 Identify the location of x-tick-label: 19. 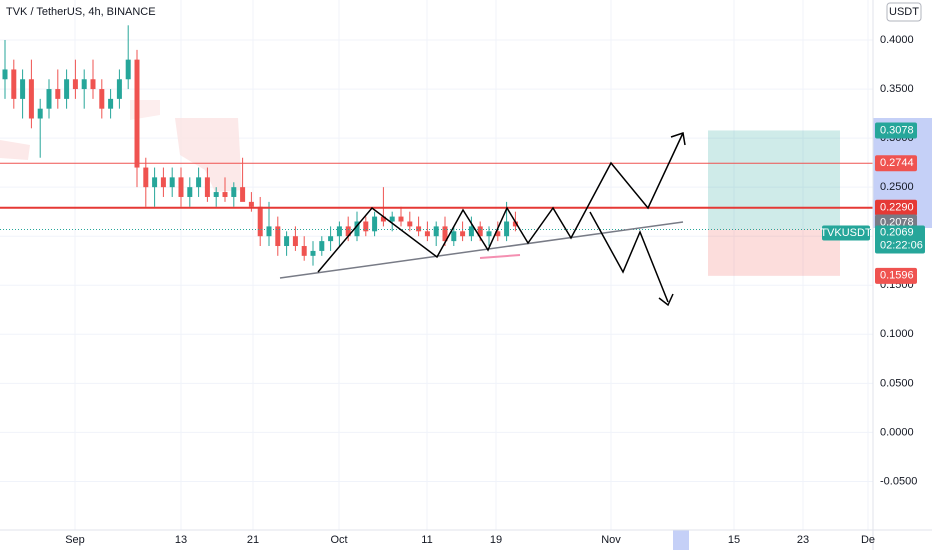
(496, 540).